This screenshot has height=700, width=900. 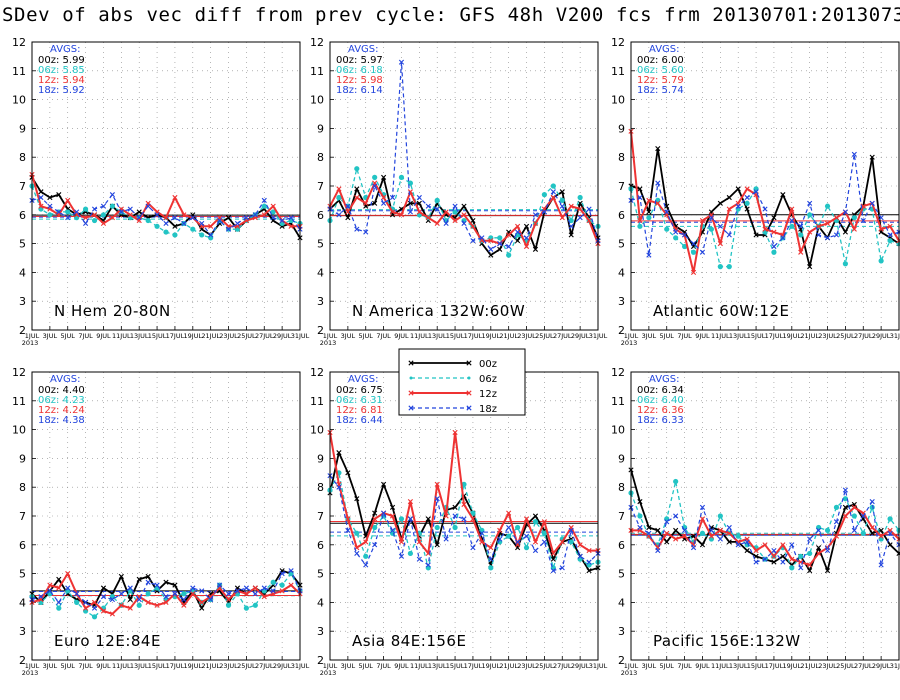 I want to click on y-tick-label: 6, so click(x=621, y=215).